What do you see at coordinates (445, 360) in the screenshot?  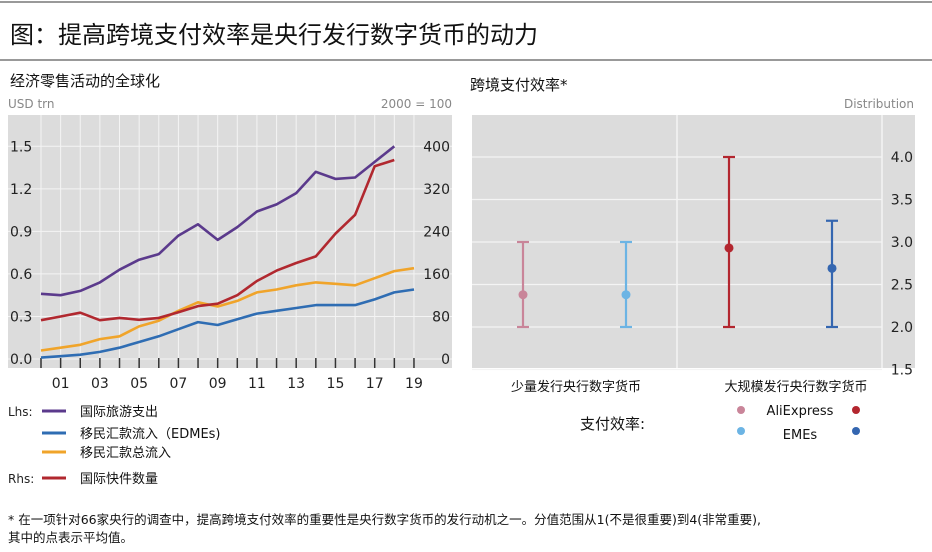 I see `y-right-tick-label: 0` at bounding box center [445, 360].